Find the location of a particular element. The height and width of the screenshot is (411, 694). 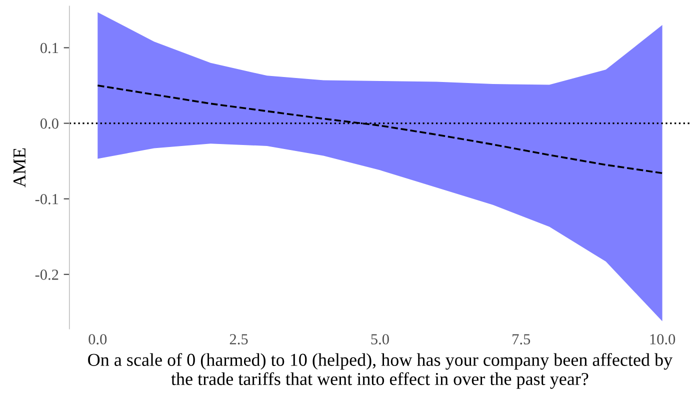

x-tick-label: 5.0 is located at coordinates (380, 339).